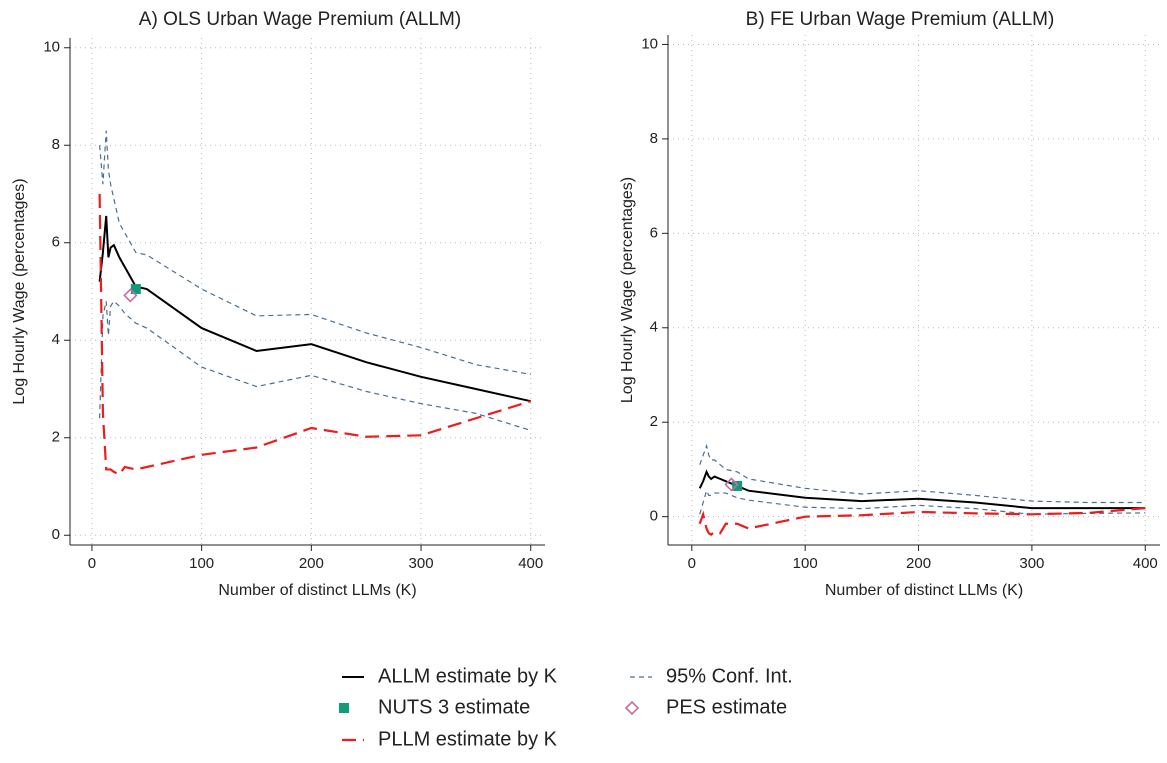 This screenshot has width=1167, height=763. What do you see at coordinates (454, 707) in the screenshot?
I see `legend-label: NUTS 3 estimate` at bounding box center [454, 707].